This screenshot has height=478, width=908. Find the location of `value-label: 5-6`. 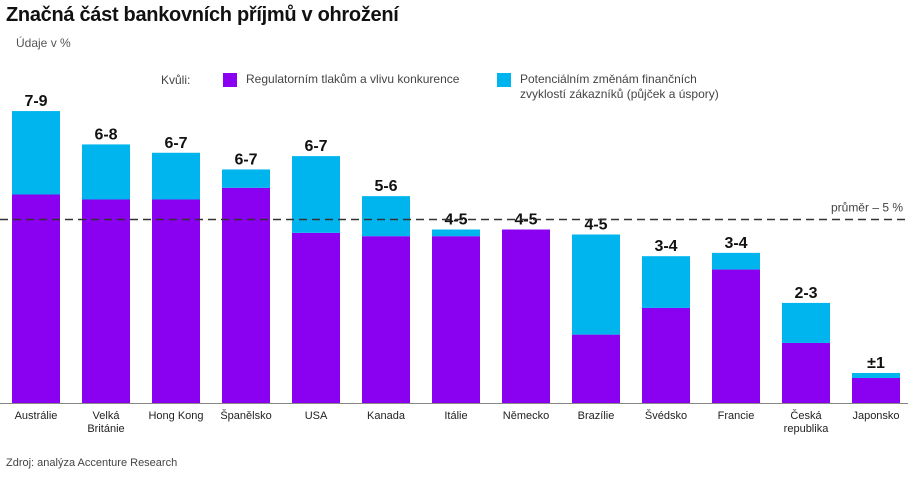

value-label: 5-6 is located at coordinates (385, 186).